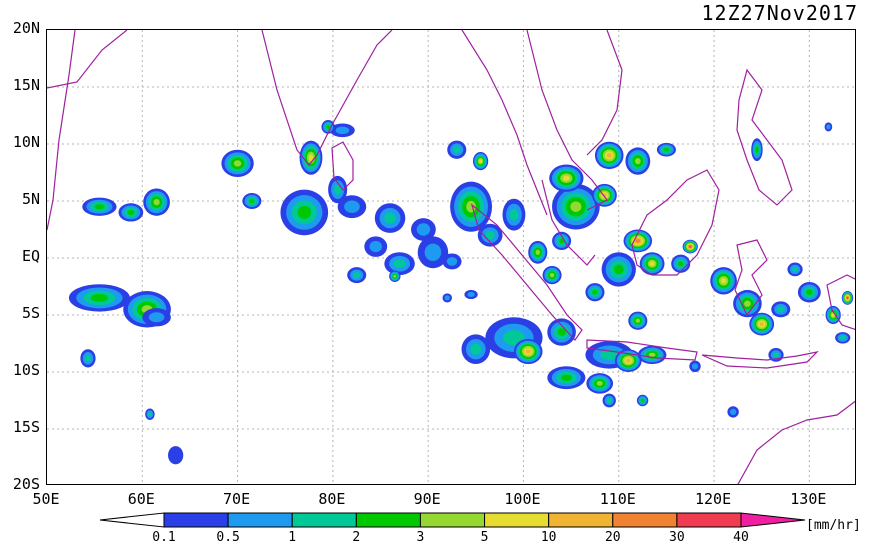  Describe the element at coordinates (141, 499) in the screenshot. I see `lon-label: 60E` at that location.